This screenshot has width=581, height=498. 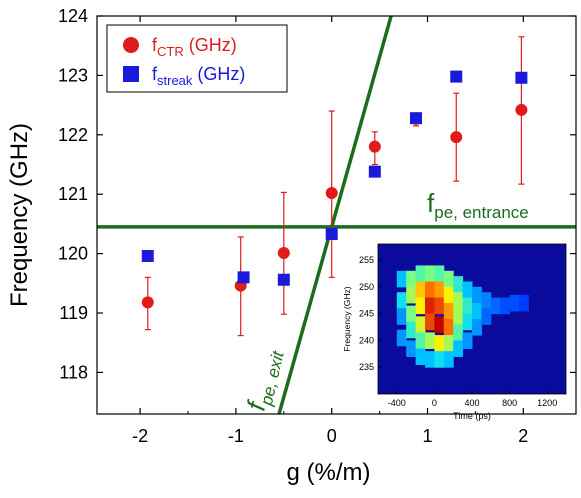 What do you see at coordinates (131, 74) in the screenshot?
I see `legend-streak-marker` at bounding box center [131, 74].